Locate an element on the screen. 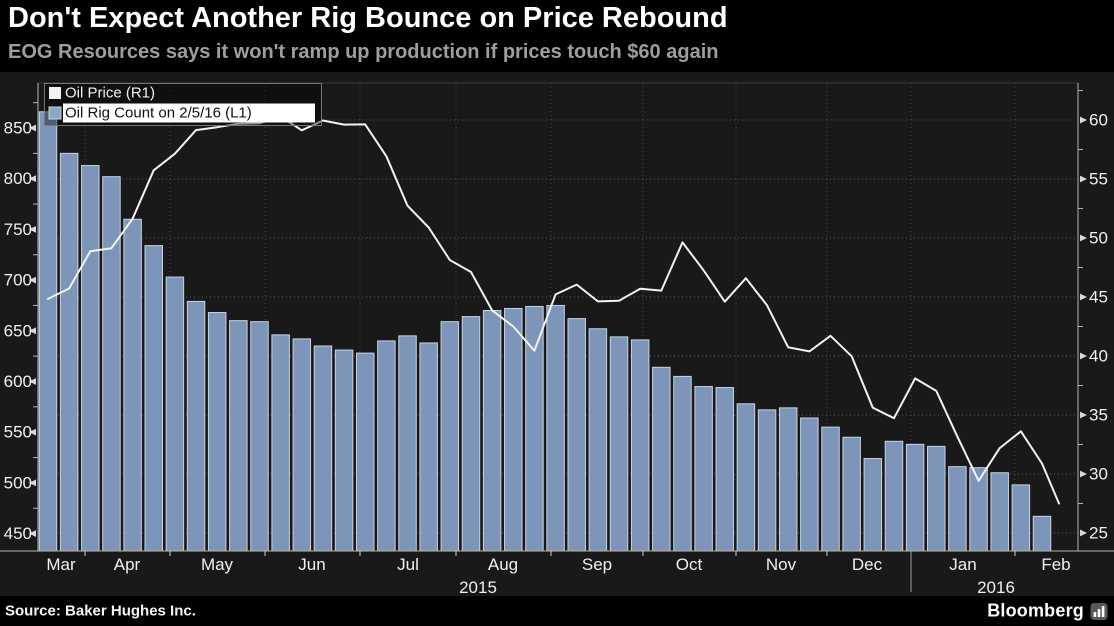  source-credit: Source: Baker Hughes Inc. is located at coordinates (100, 611).